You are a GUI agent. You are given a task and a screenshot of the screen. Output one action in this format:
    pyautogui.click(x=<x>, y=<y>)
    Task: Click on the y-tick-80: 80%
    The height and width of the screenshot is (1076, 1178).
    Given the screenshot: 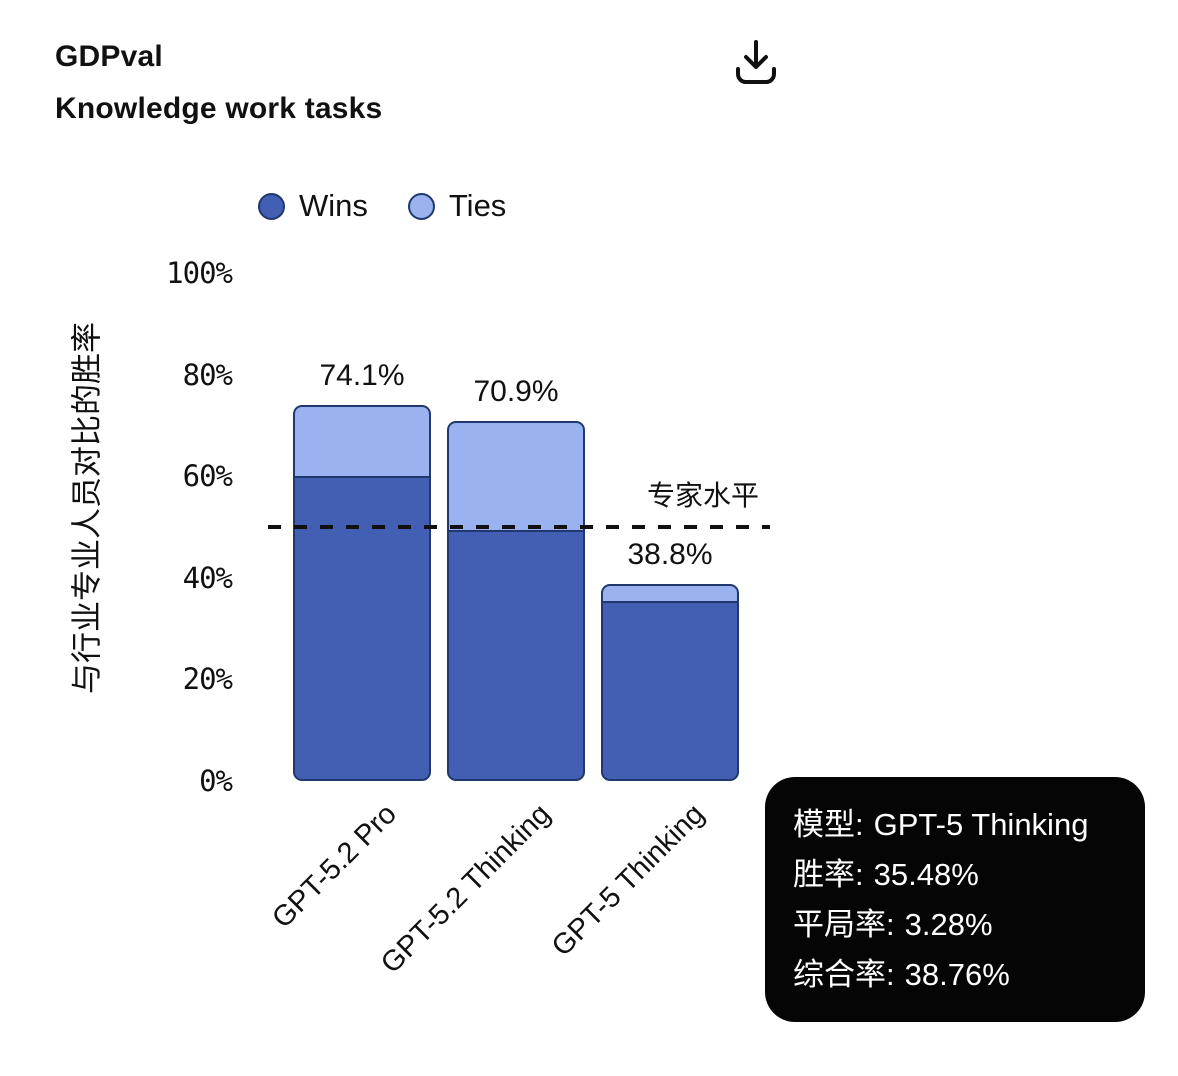 What is the action you would take?
    pyautogui.click(x=207, y=374)
    